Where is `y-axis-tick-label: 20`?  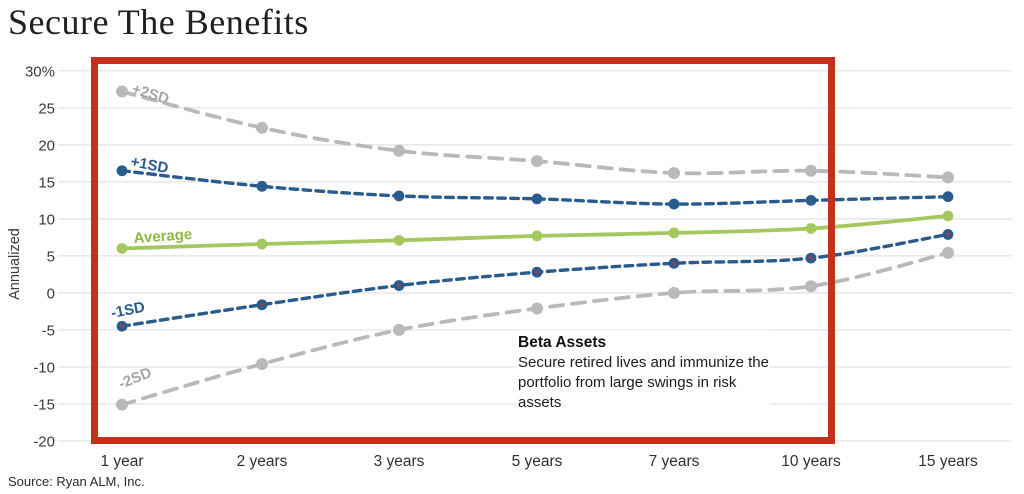 y-axis-tick-label: 20 is located at coordinates (46, 145).